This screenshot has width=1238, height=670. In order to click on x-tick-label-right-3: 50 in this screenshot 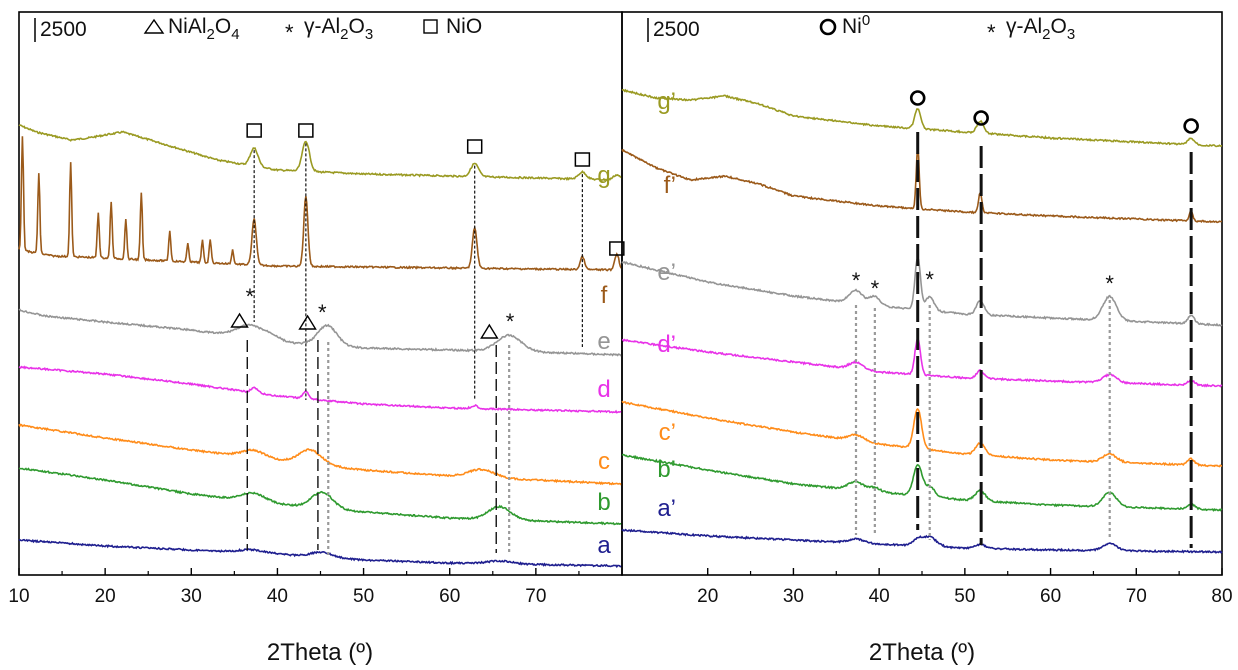, I will do `click(964, 596)`.